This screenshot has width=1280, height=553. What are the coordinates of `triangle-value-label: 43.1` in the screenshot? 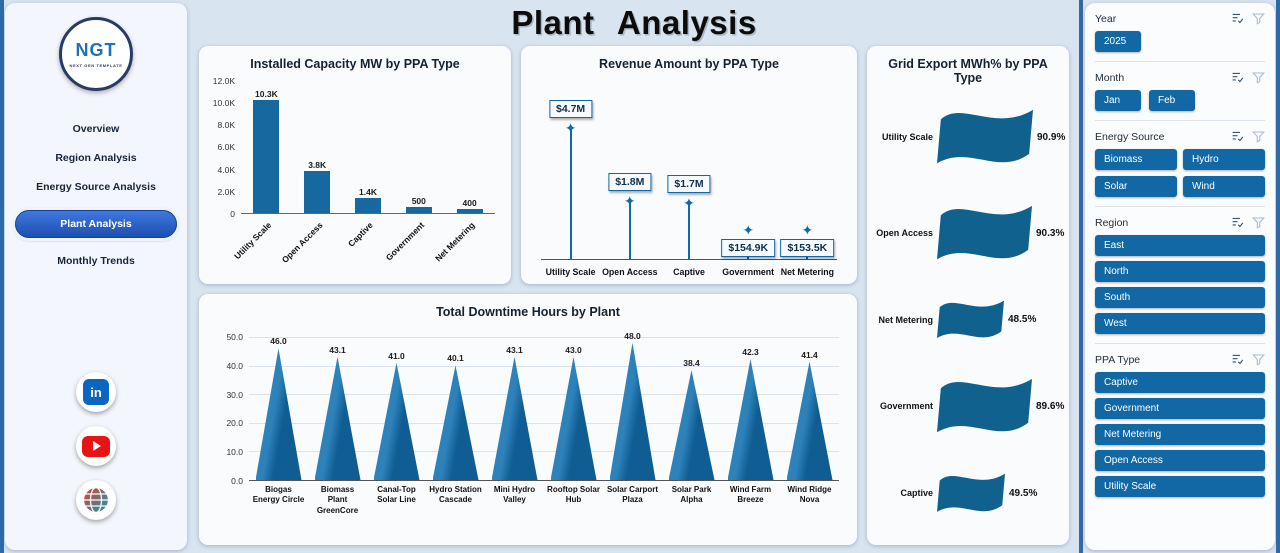 It's located at (514, 349).